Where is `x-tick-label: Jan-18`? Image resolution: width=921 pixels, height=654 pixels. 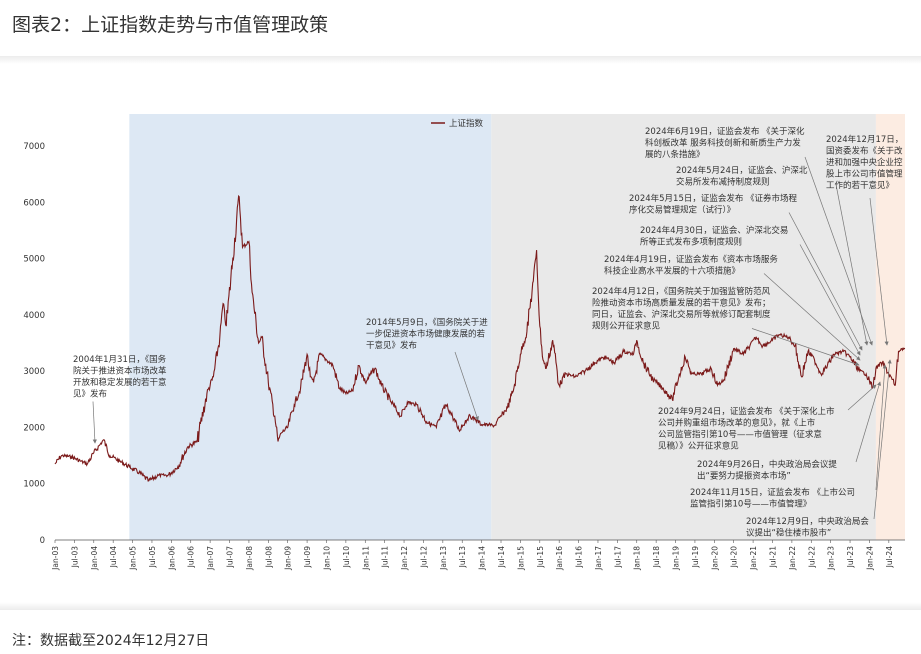
x-tick-label: Jan-18 is located at coordinates (637, 558).